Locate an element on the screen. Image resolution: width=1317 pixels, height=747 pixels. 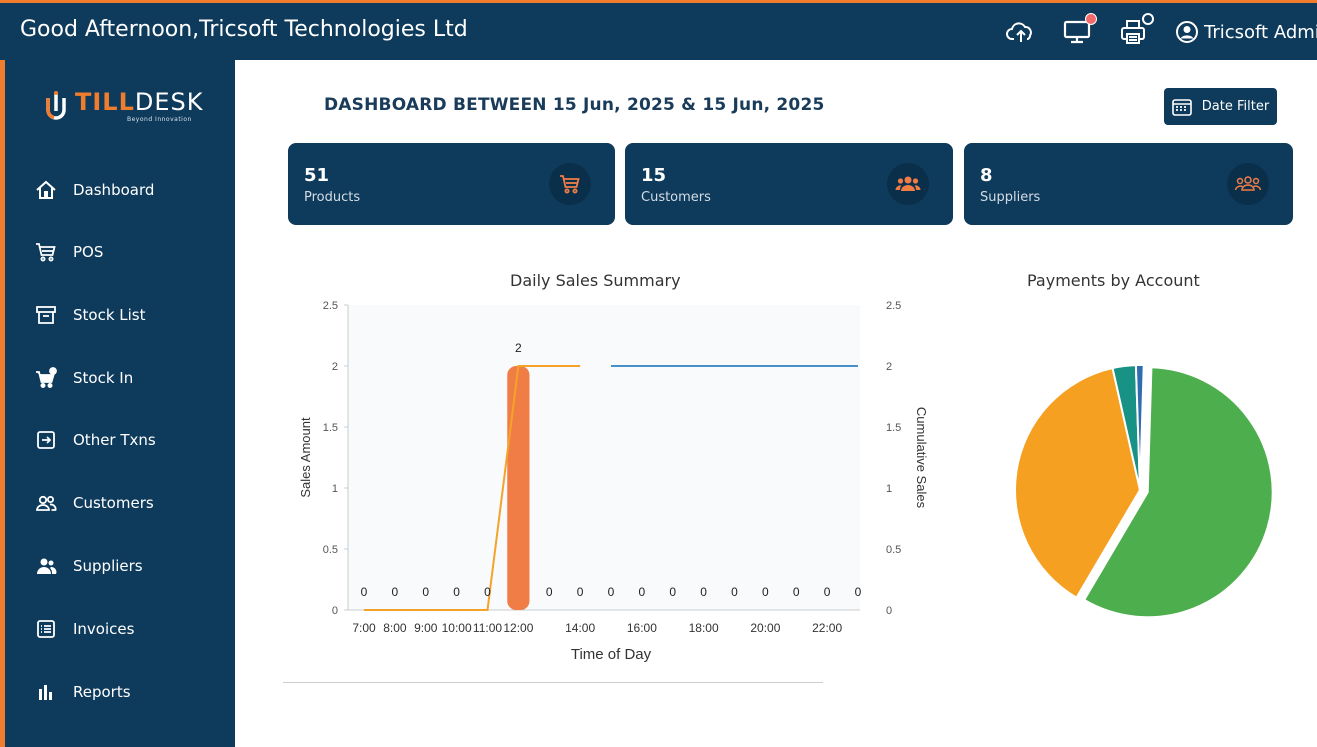
list-icon is located at coordinates (46, 629).